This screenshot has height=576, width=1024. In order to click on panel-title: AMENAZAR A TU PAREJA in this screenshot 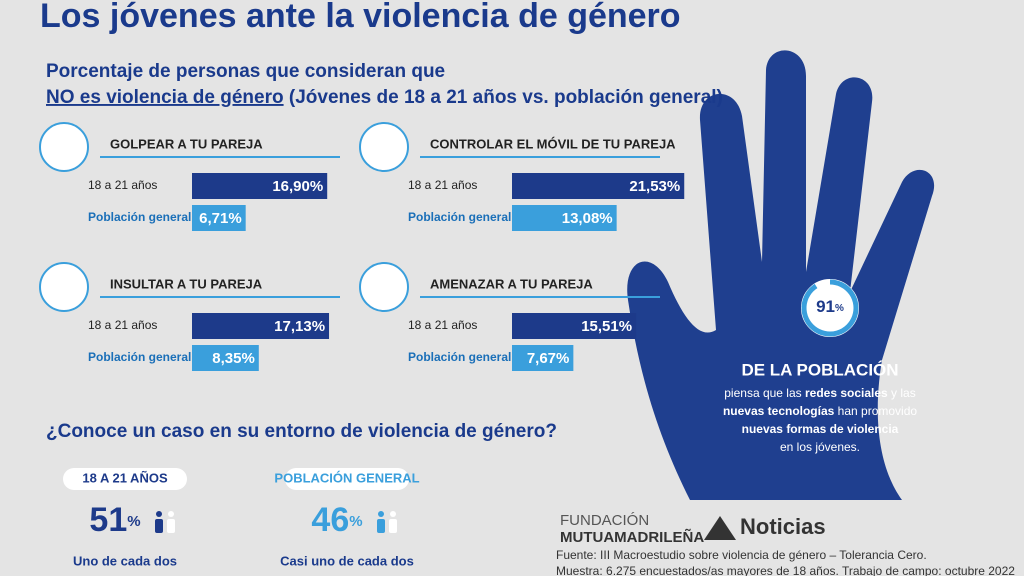, I will do `click(511, 283)`.